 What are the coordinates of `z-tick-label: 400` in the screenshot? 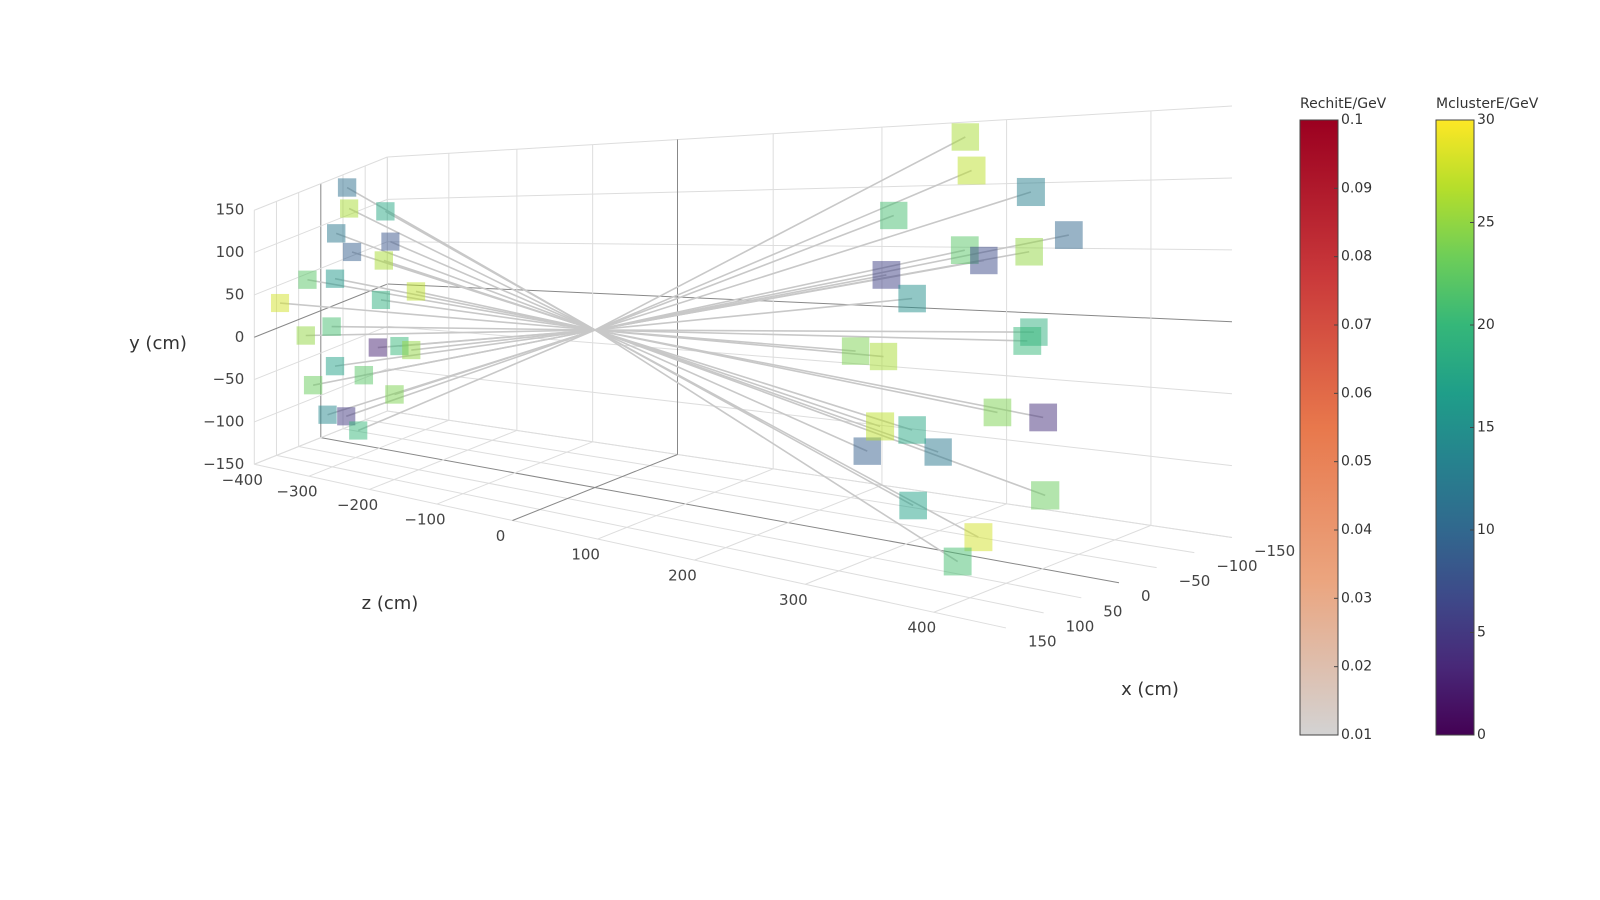 It's located at (921, 628).